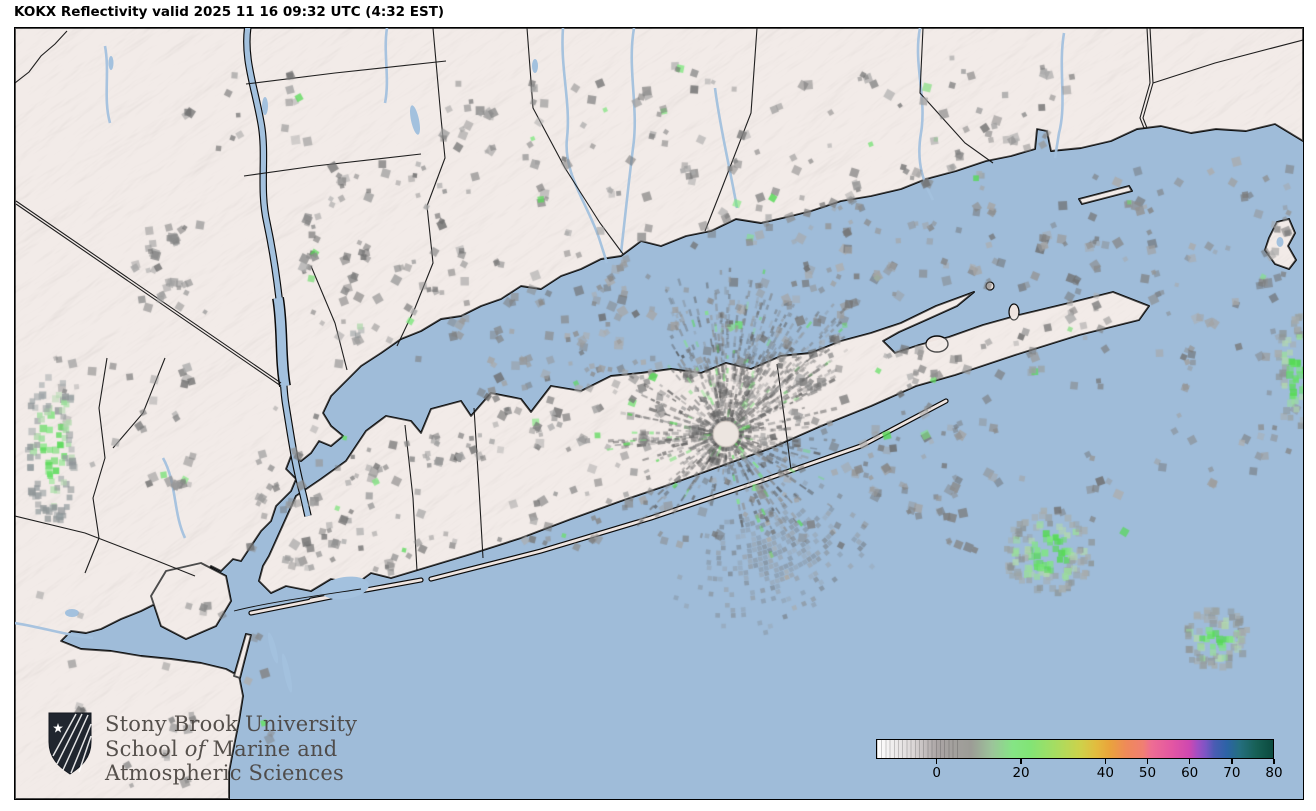  Describe the element at coordinates (231, 724) in the screenshot. I see `logo-line1: Stony Brook University` at that location.